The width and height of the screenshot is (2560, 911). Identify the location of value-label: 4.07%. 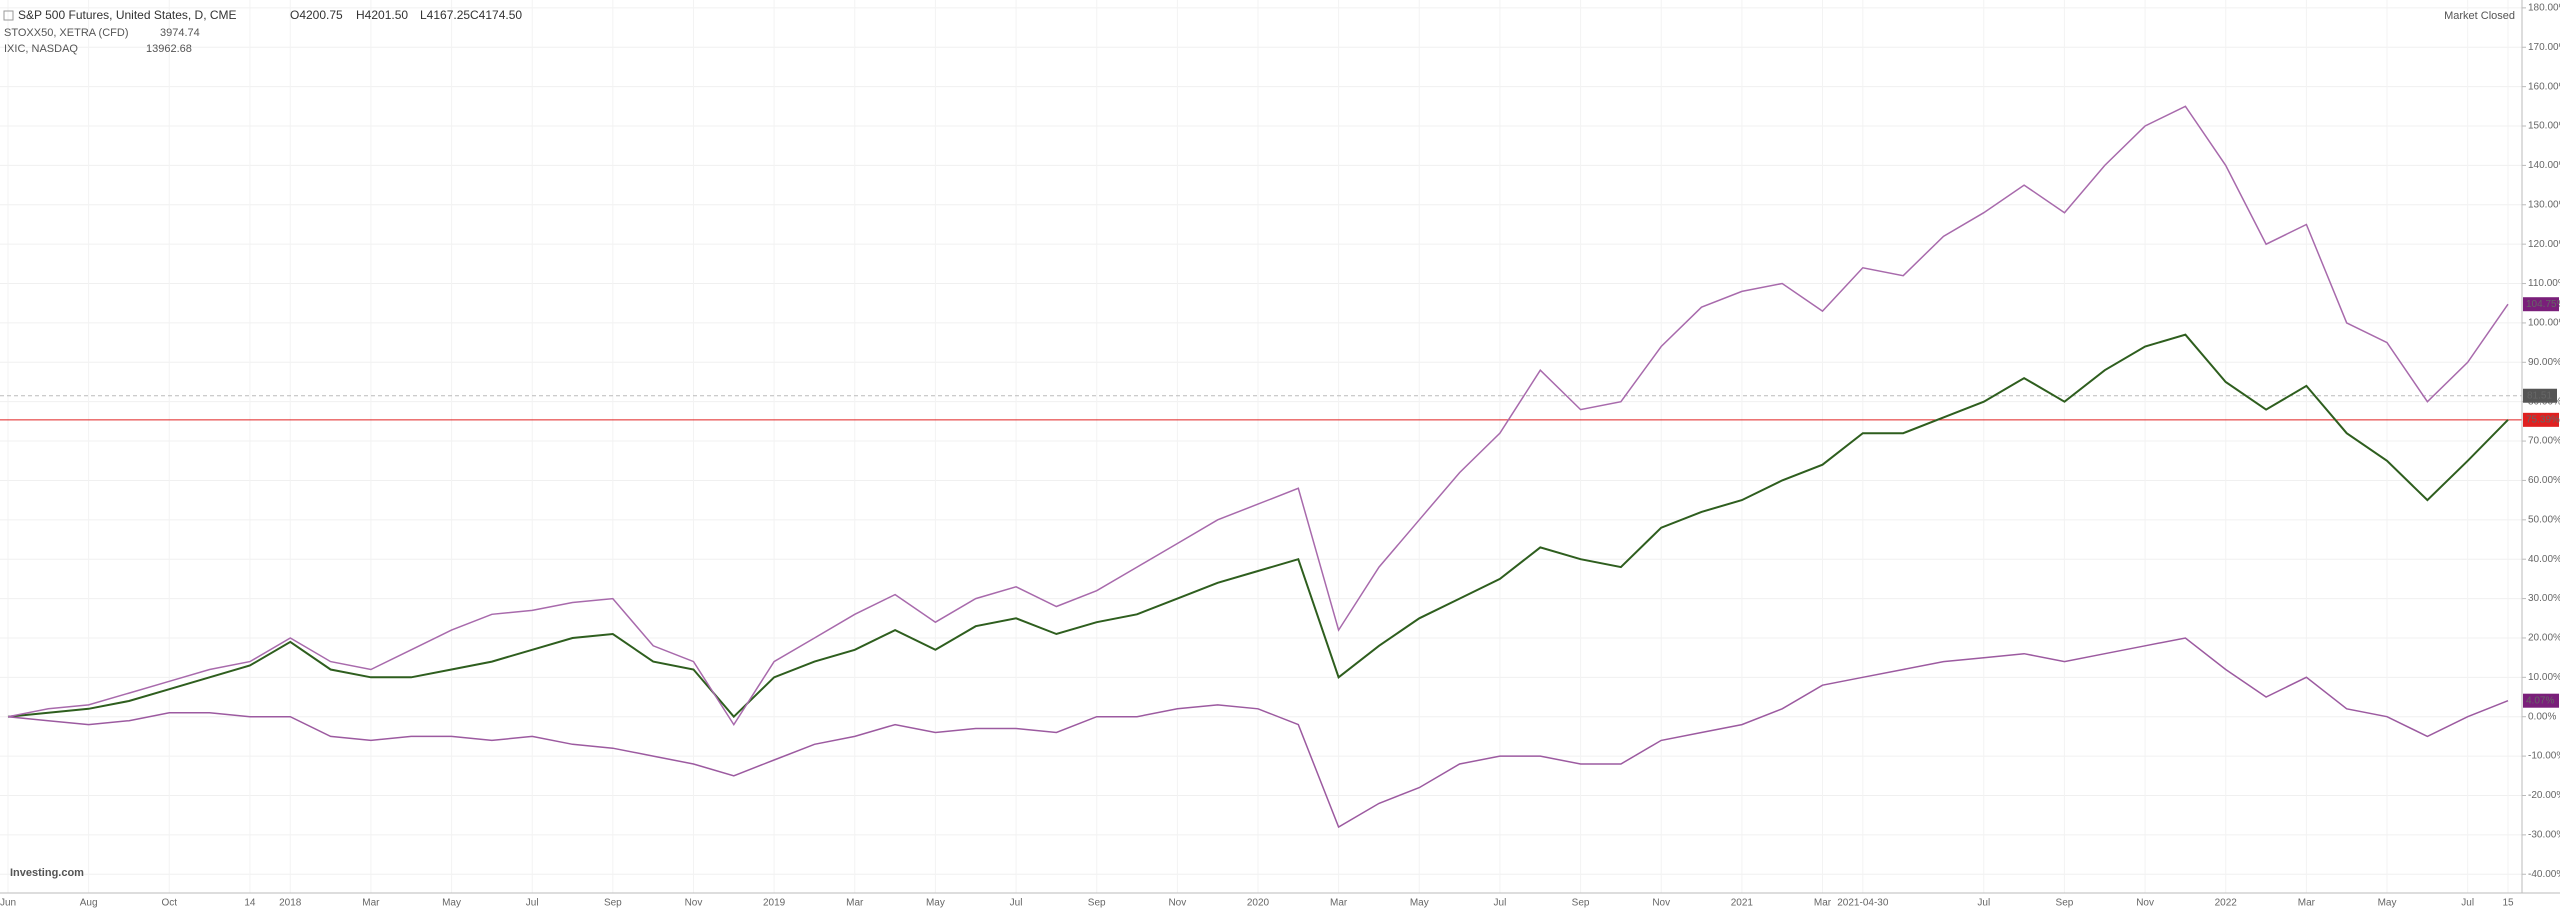
(2540, 700).